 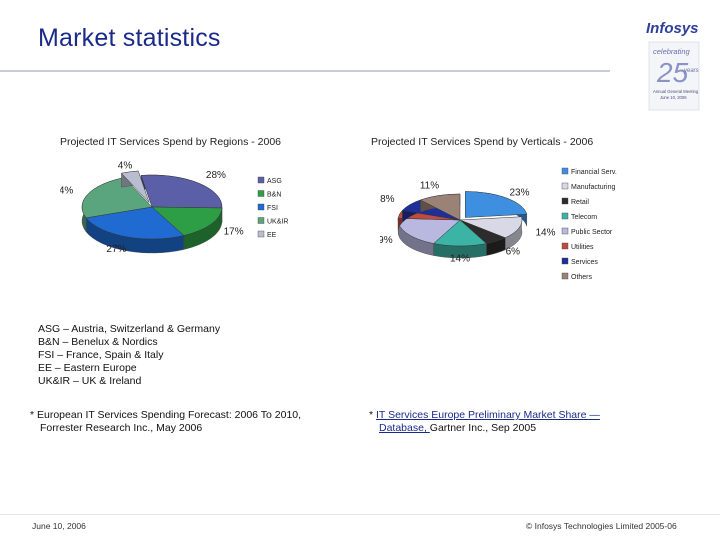 I want to click on pie-label-telecom: 14%, so click(x=460, y=259).